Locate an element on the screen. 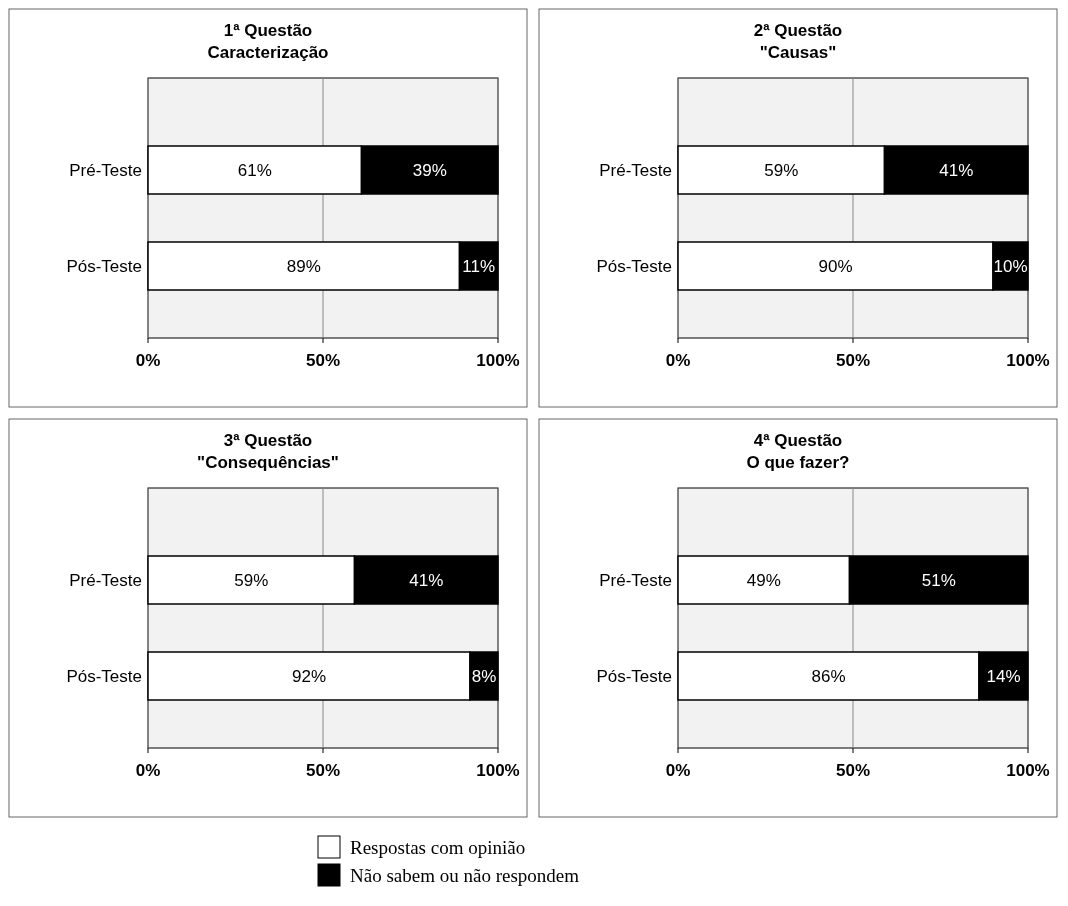 The image size is (1068, 906). data-label: 39% is located at coordinates (429, 170).